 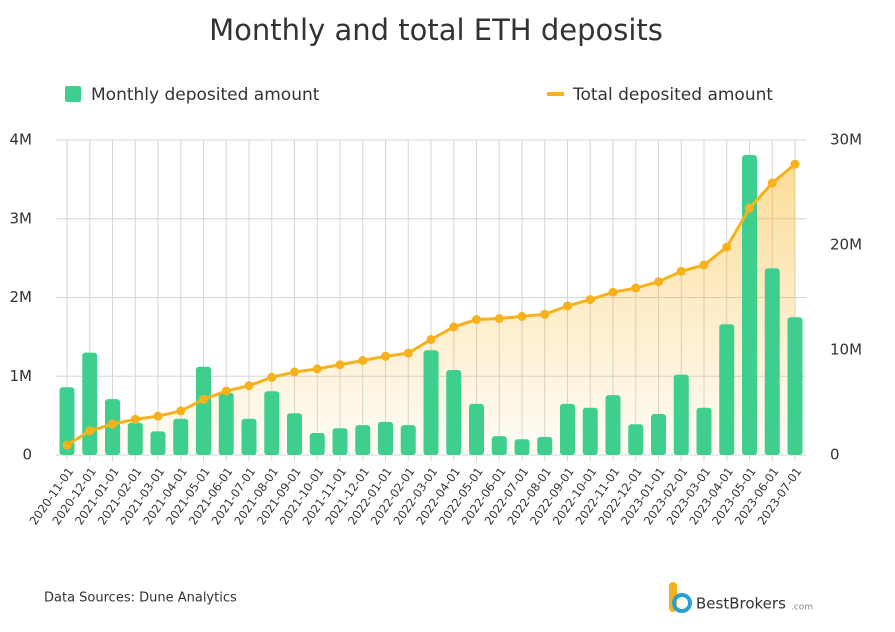 What do you see at coordinates (436, 30) in the screenshot?
I see `chart-title: Monthly and total ETH deposits` at bounding box center [436, 30].